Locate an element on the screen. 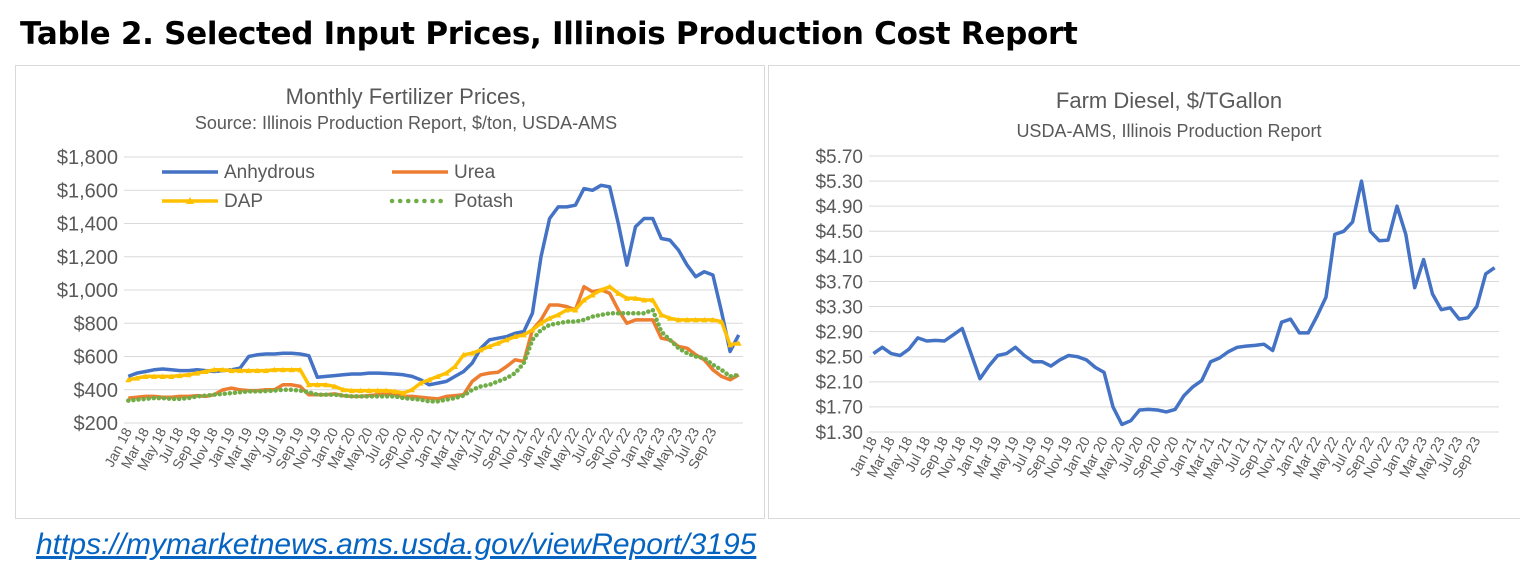 Image resolution: width=1520 pixels, height=586 pixels. y-tick-label: $5.70 is located at coordinates (839, 157).